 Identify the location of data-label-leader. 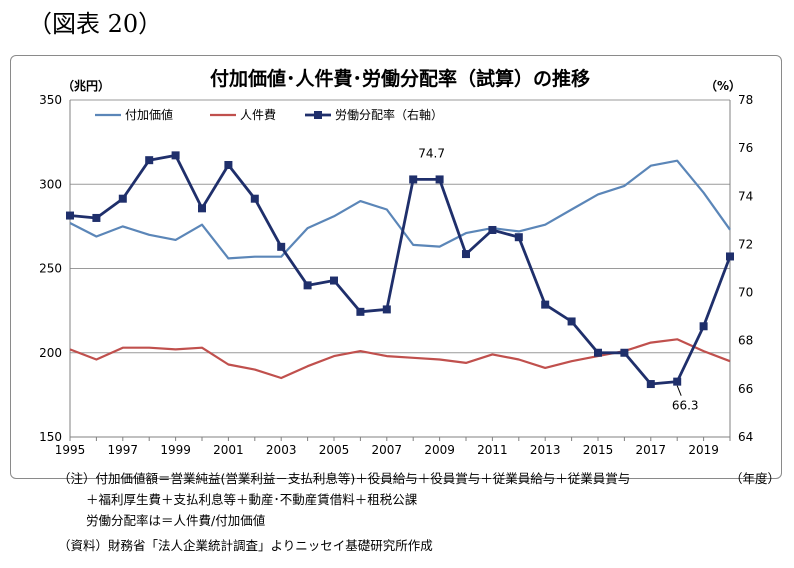
(679, 390).